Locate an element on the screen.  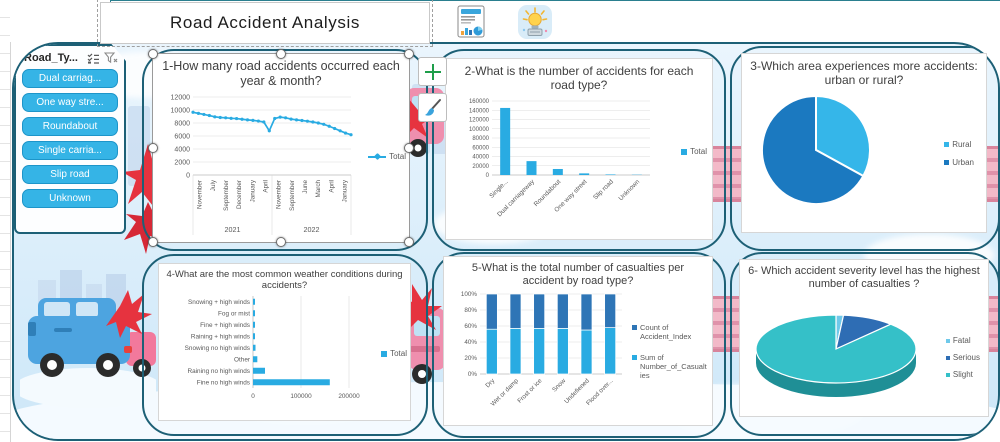
svg-text: July is located at coordinates (213, 185).